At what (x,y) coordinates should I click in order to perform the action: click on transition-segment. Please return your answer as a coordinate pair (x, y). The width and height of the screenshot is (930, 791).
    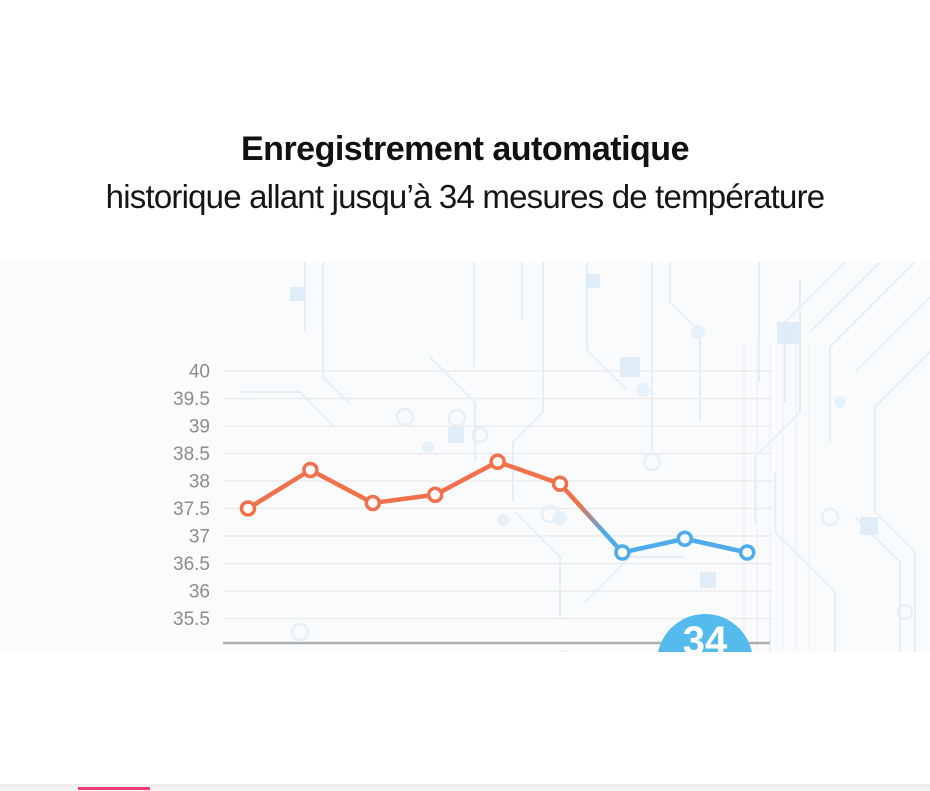
    Looking at the image, I should click on (591, 518).